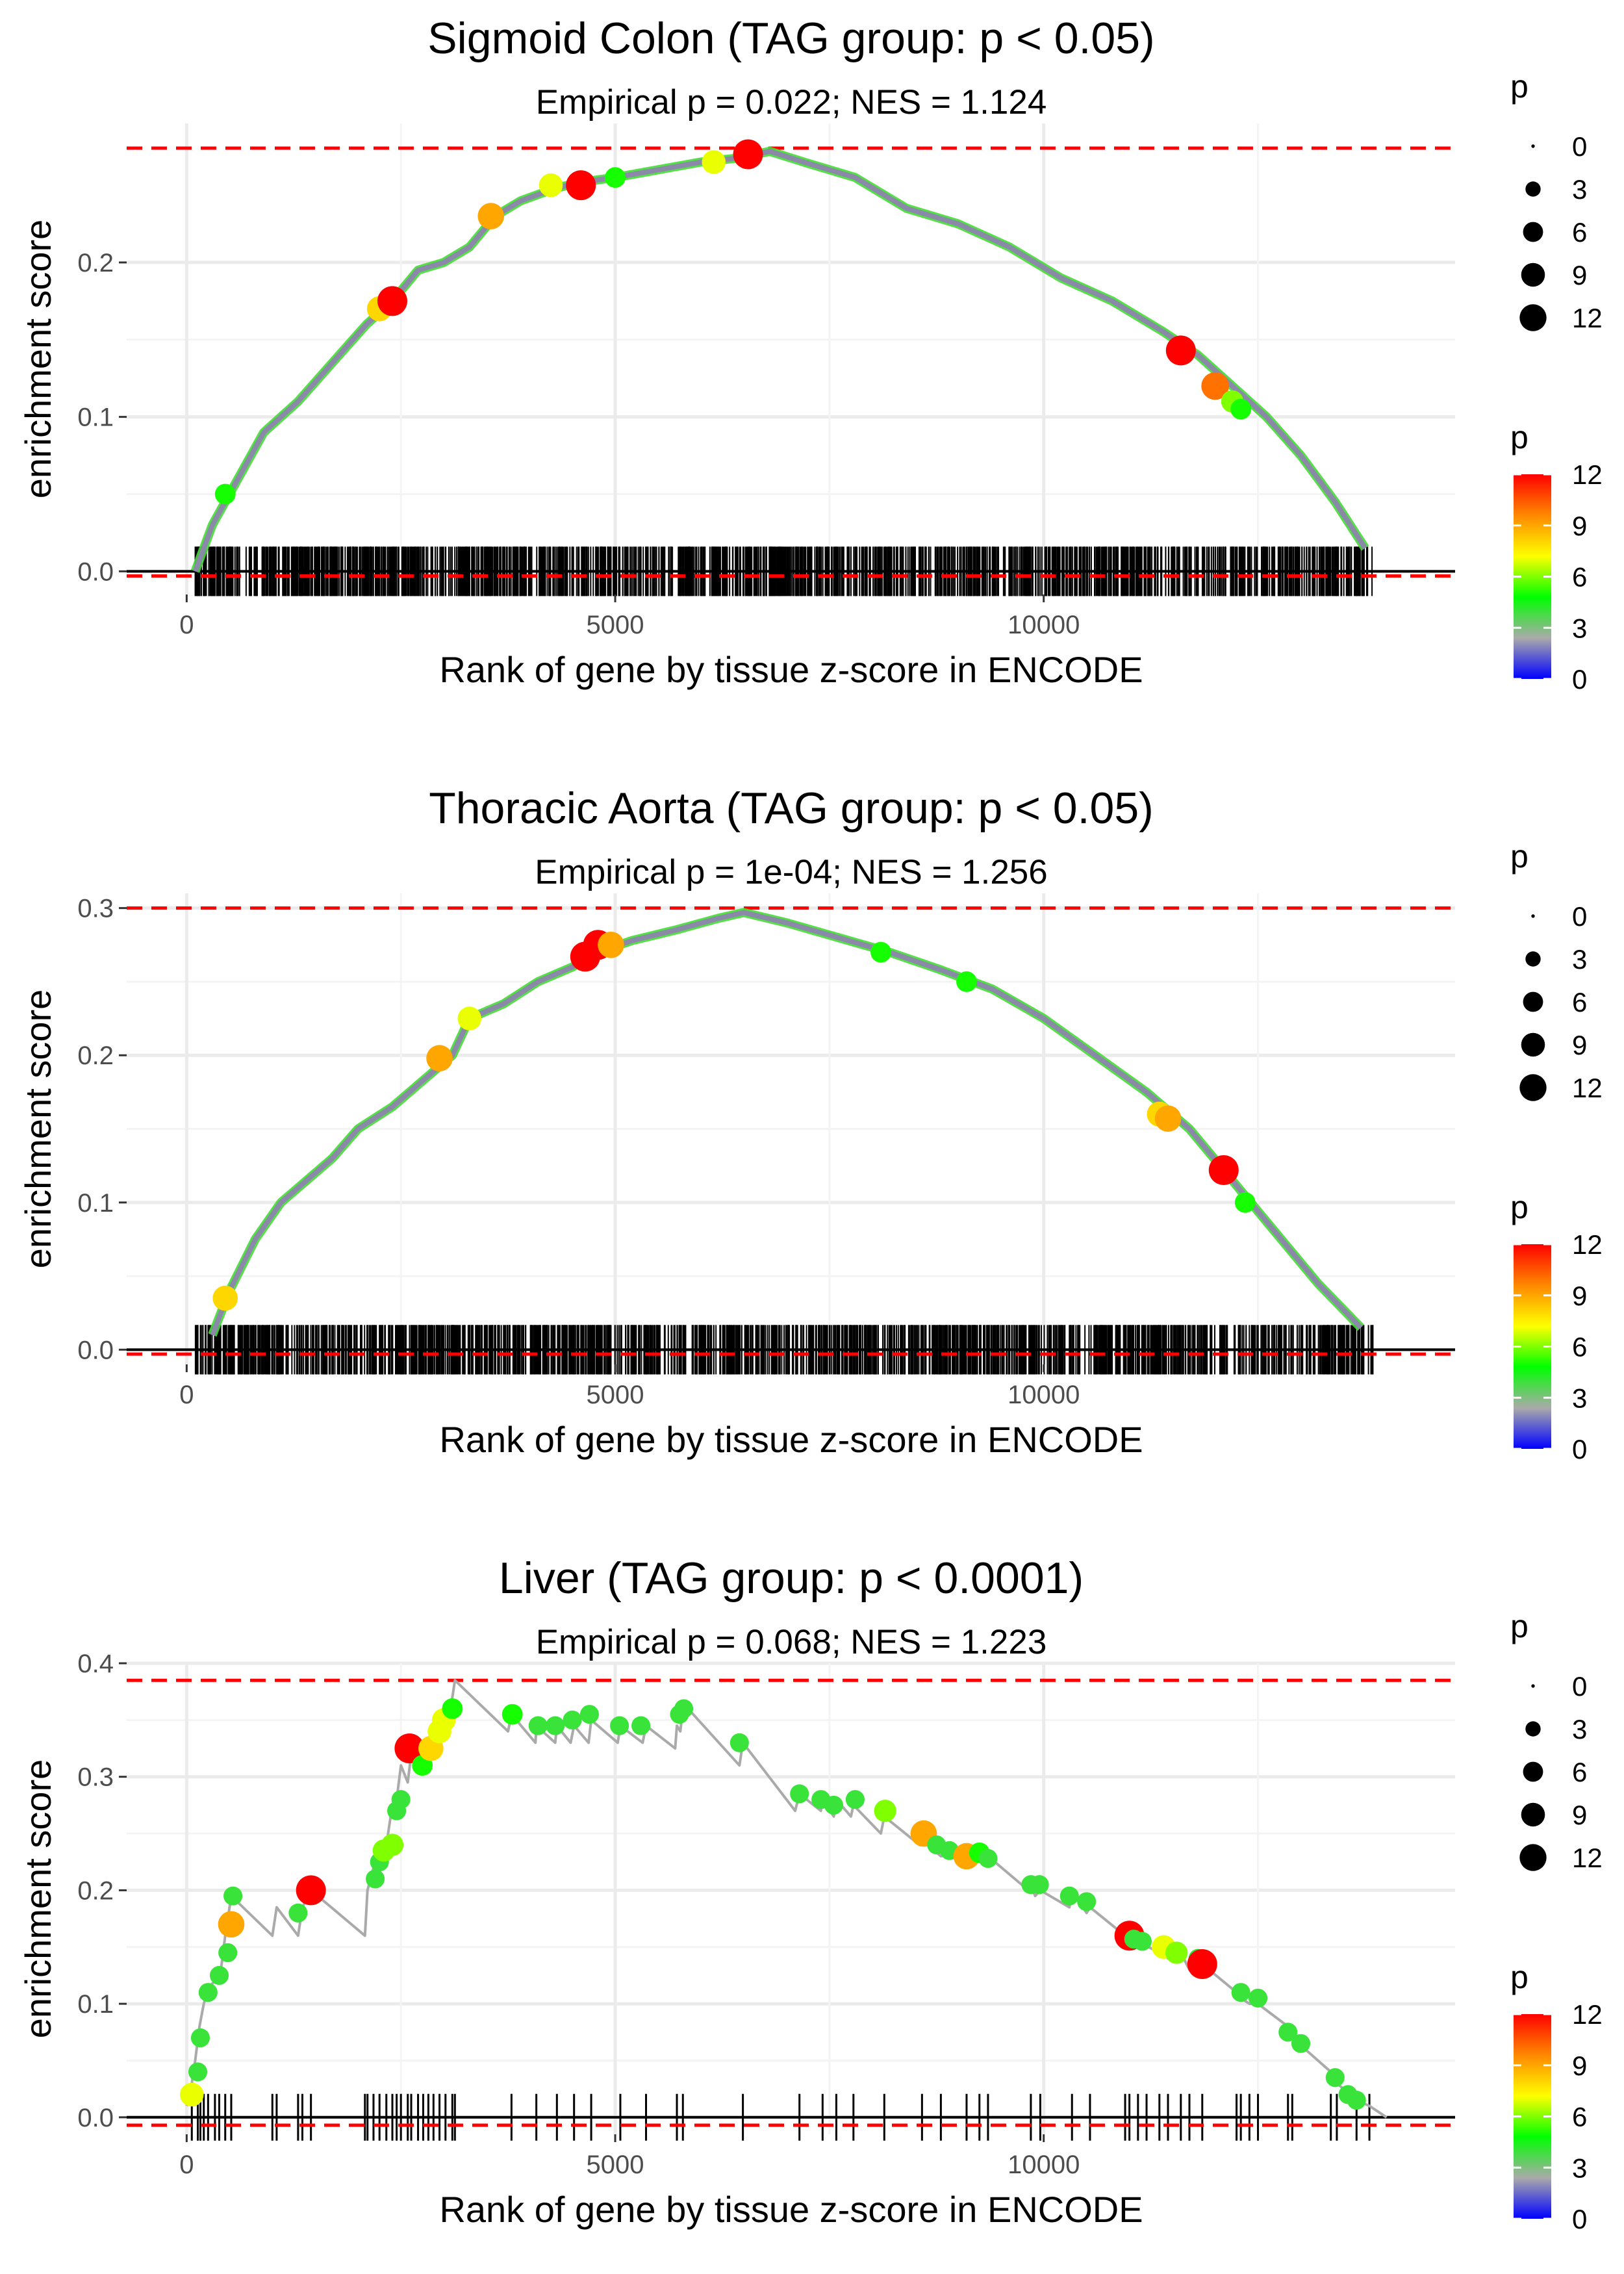  I want to click on color-legend-label: 6, so click(1579, 2117).